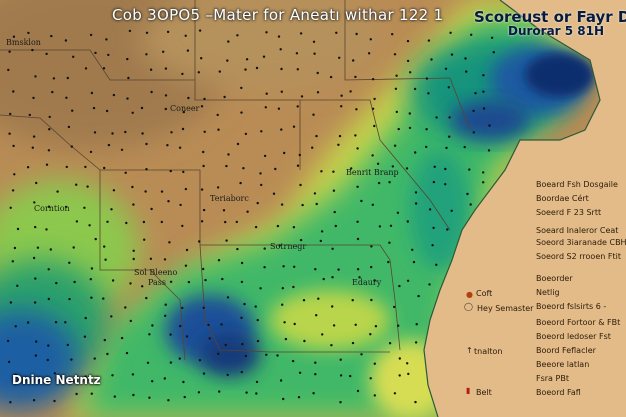 The height and width of the screenshot is (417, 626). I want to click on legend-item: Soeard Inaleror Ceat, so click(577, 230).